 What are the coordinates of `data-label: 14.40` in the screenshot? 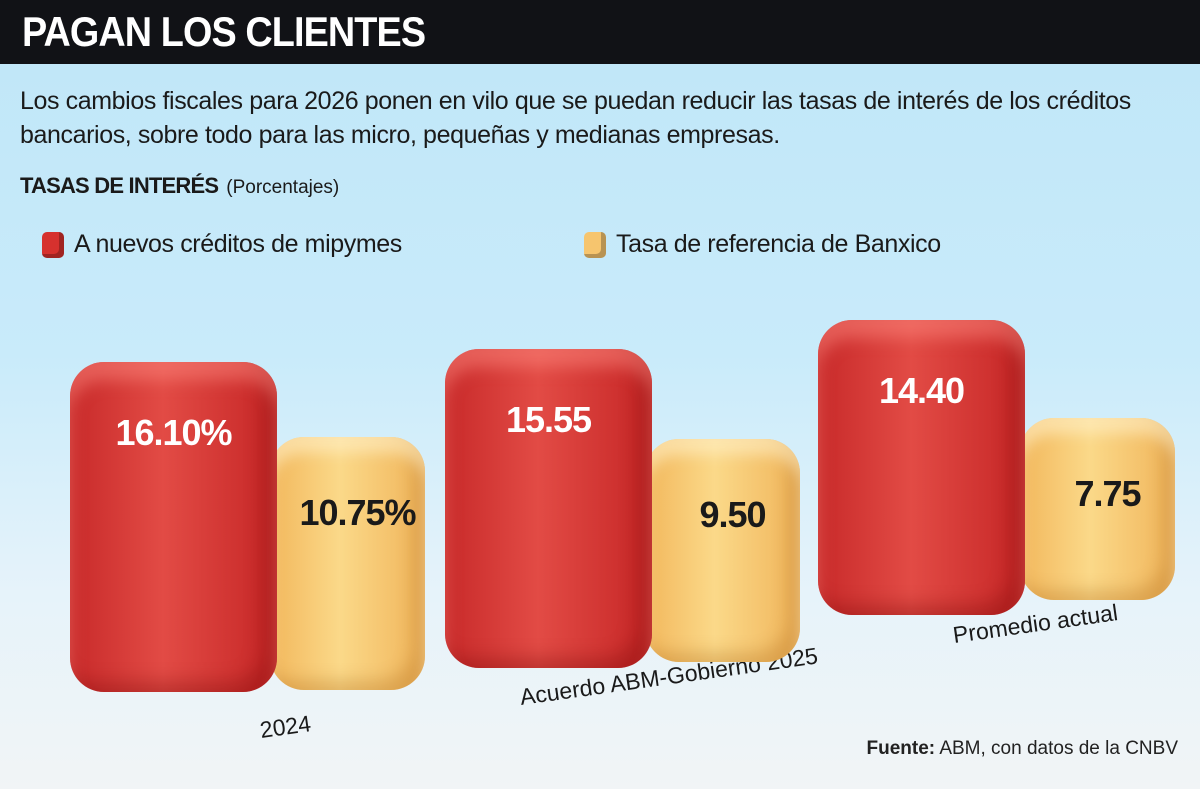 It's located at (921, 390).